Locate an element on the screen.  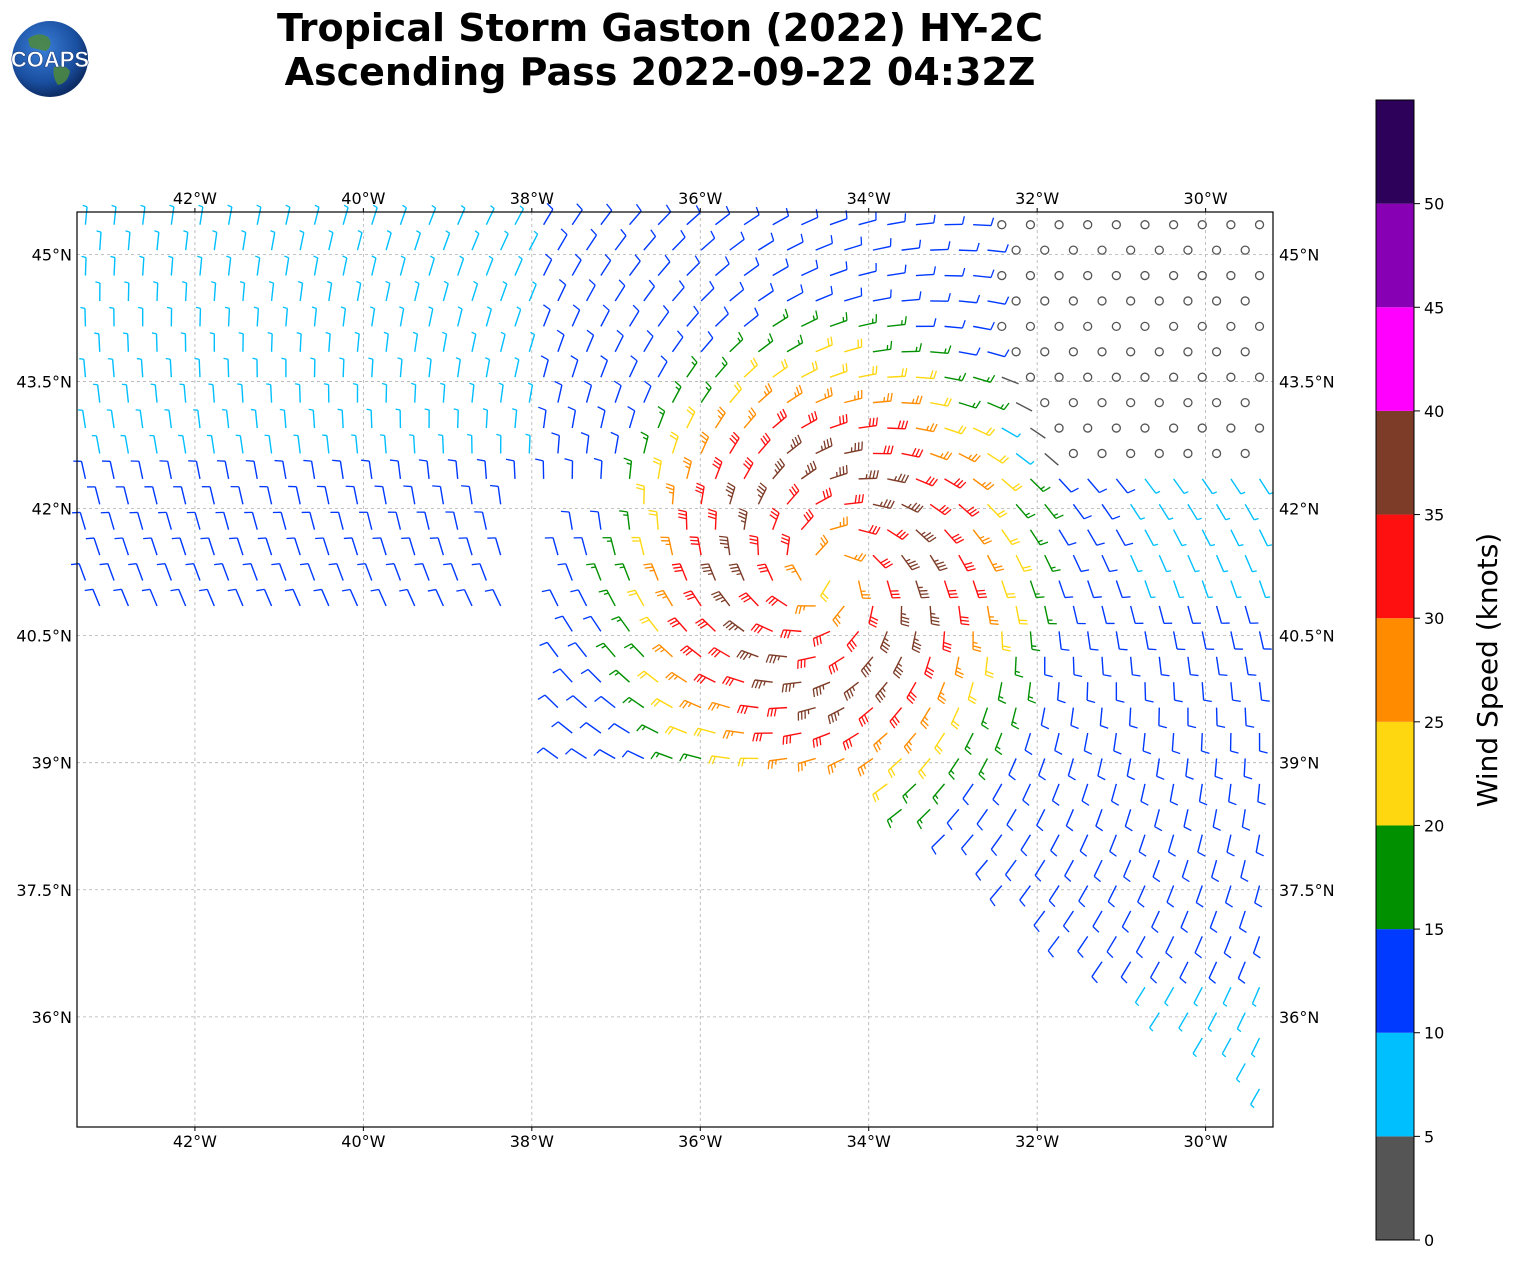
colorbar-tick-label: 5 is located at coordinates (1429, 1136).